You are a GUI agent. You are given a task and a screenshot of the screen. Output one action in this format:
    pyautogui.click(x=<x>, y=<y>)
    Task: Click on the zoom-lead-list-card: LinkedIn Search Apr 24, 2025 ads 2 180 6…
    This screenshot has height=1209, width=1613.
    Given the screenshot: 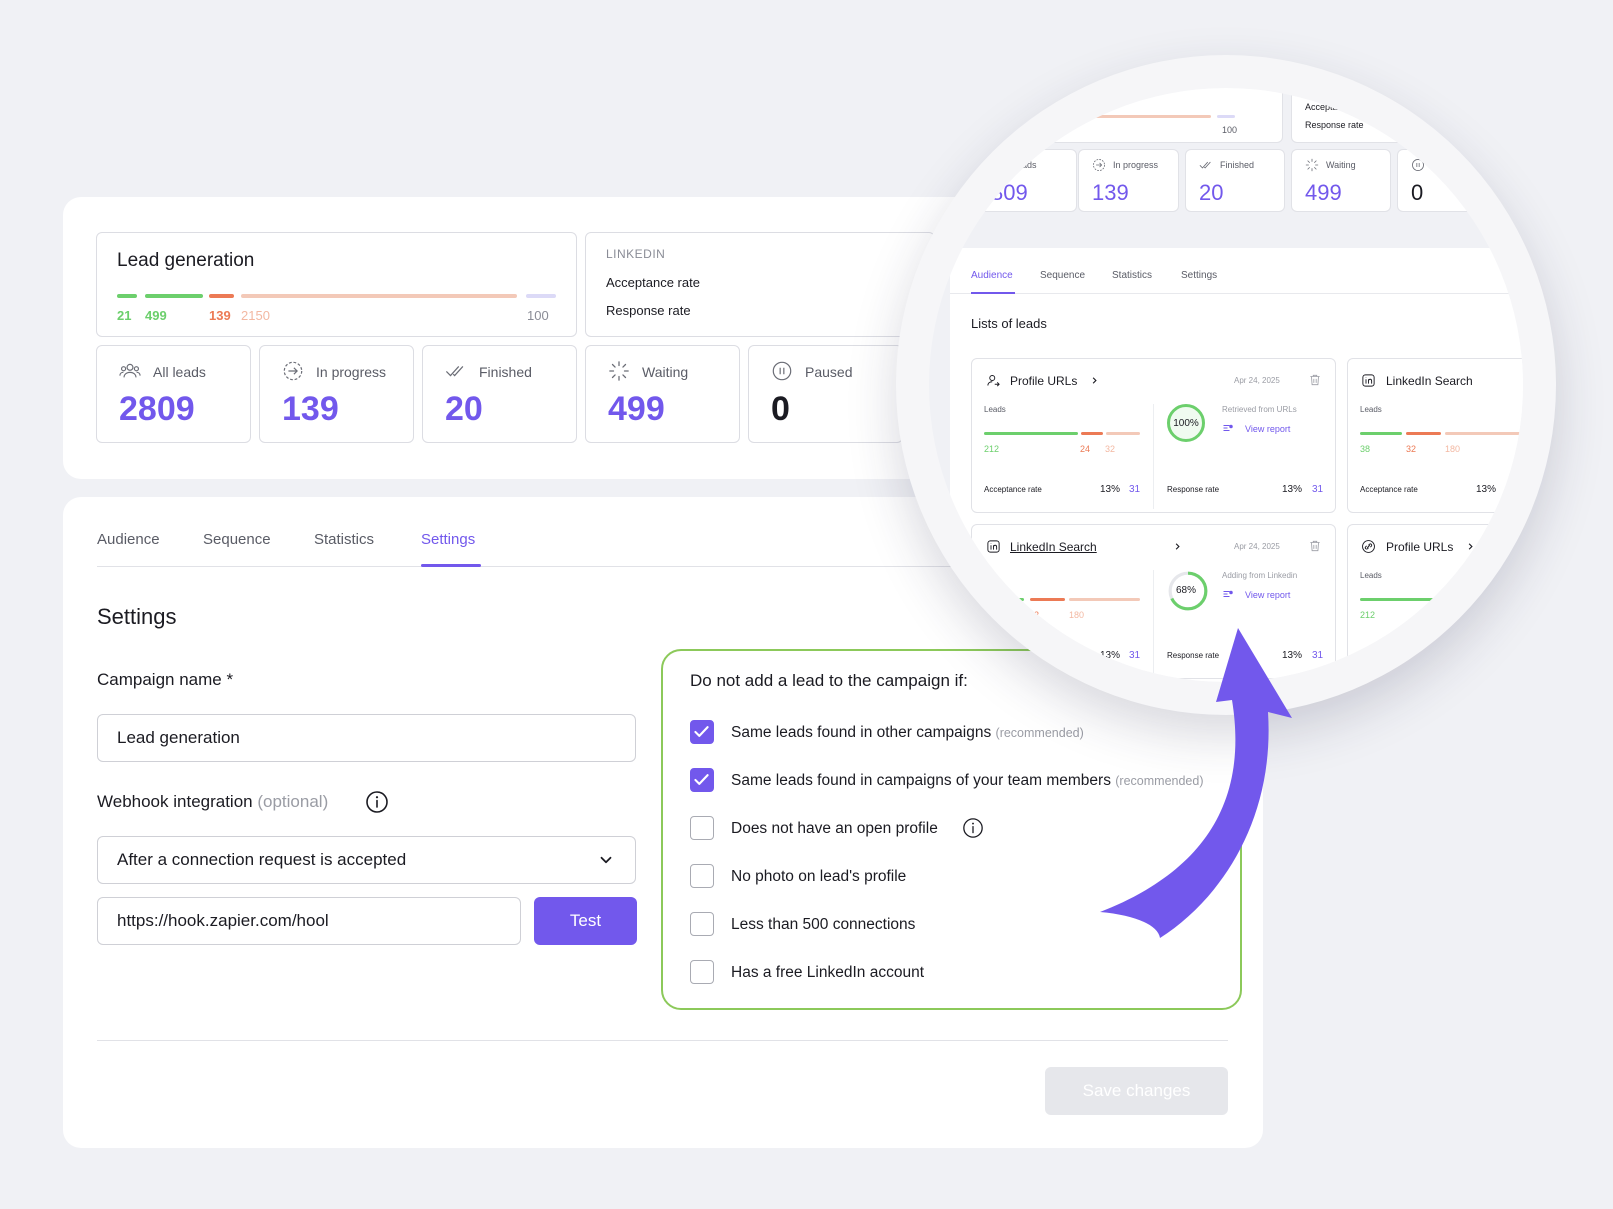 What is the action you would take?
    pyautogui.click(x=1153, y=601)
    